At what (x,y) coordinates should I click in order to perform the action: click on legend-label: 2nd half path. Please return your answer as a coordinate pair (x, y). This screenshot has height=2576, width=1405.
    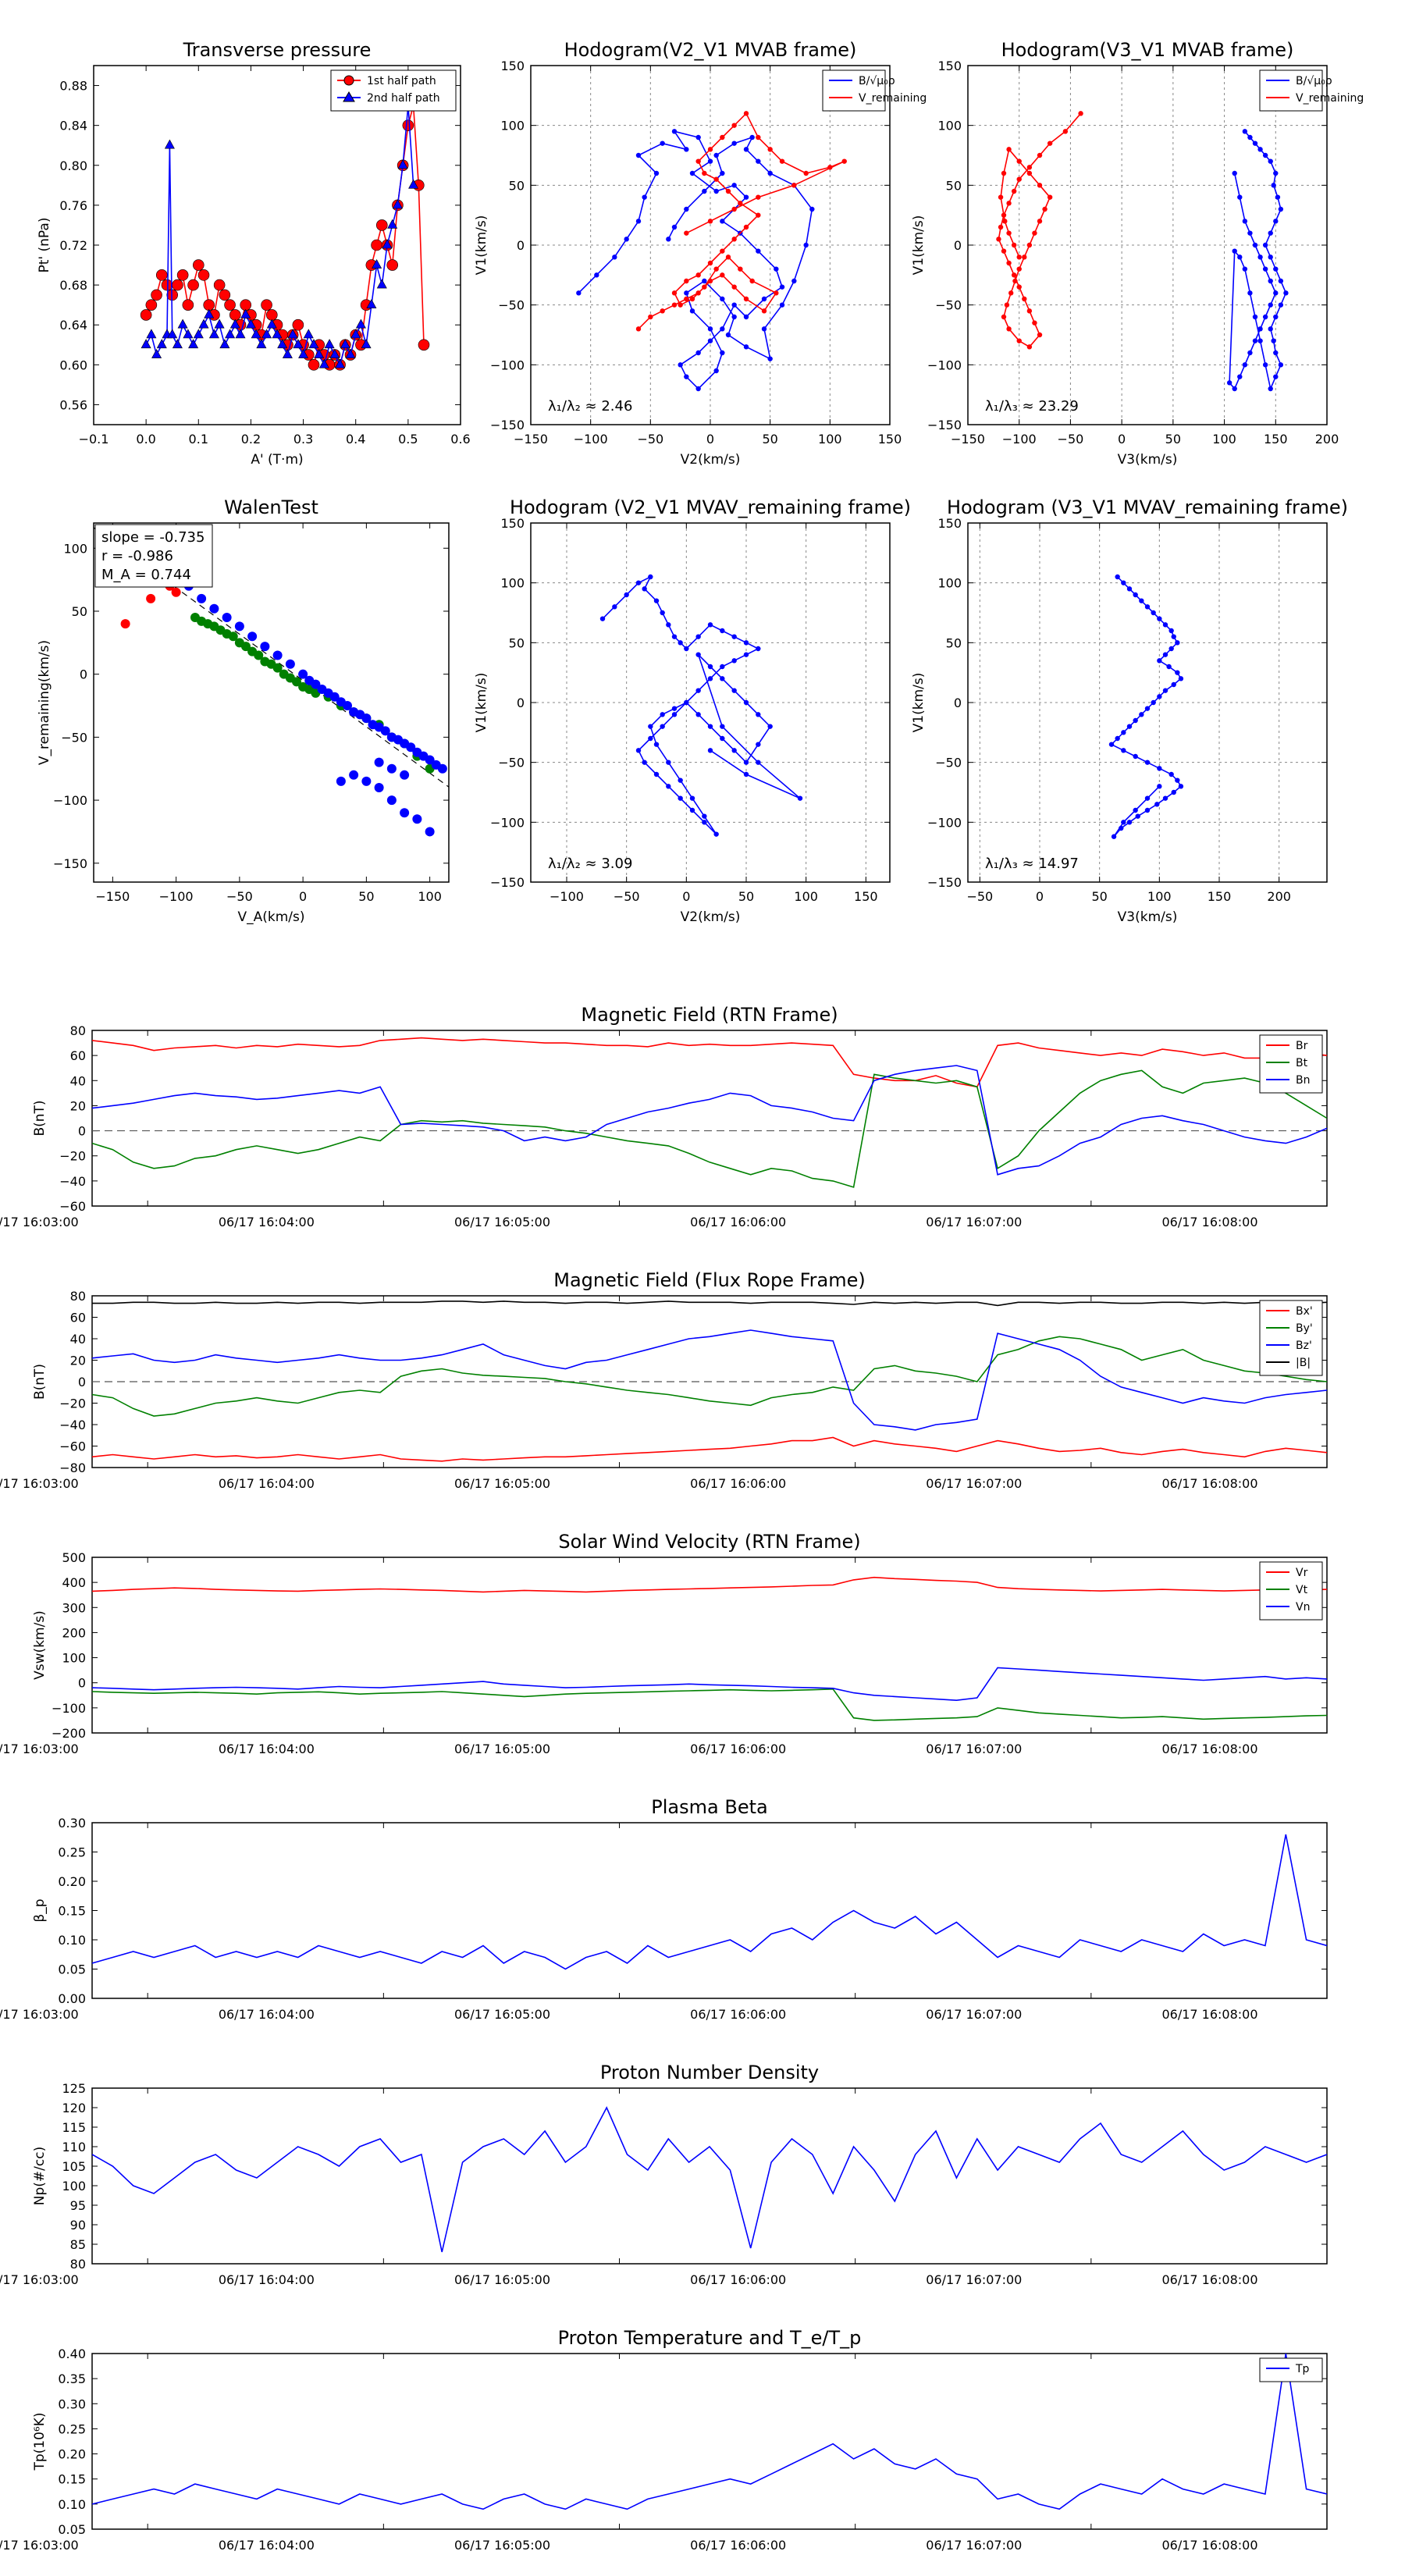
    Looking at the image, I should click on (404, 98).